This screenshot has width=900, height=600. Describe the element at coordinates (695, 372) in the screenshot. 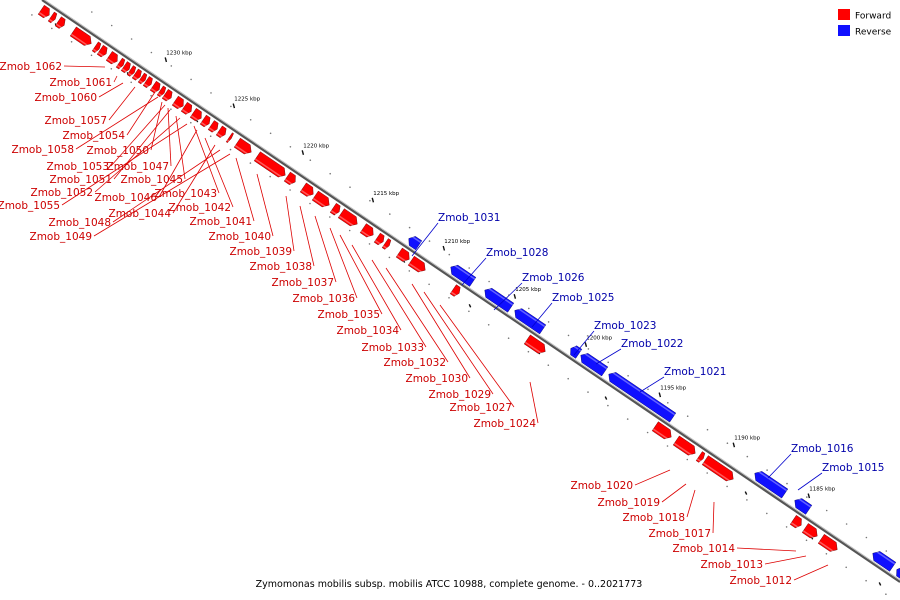

I see `reverse-gene-label: Zmob_1021` at that location.